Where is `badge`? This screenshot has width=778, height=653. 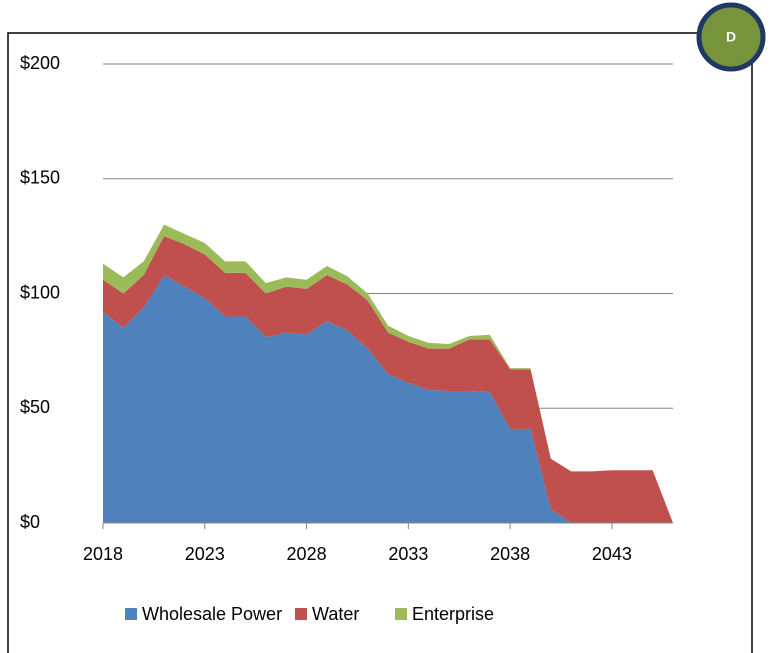
badge is located at coordinates (731, 37).